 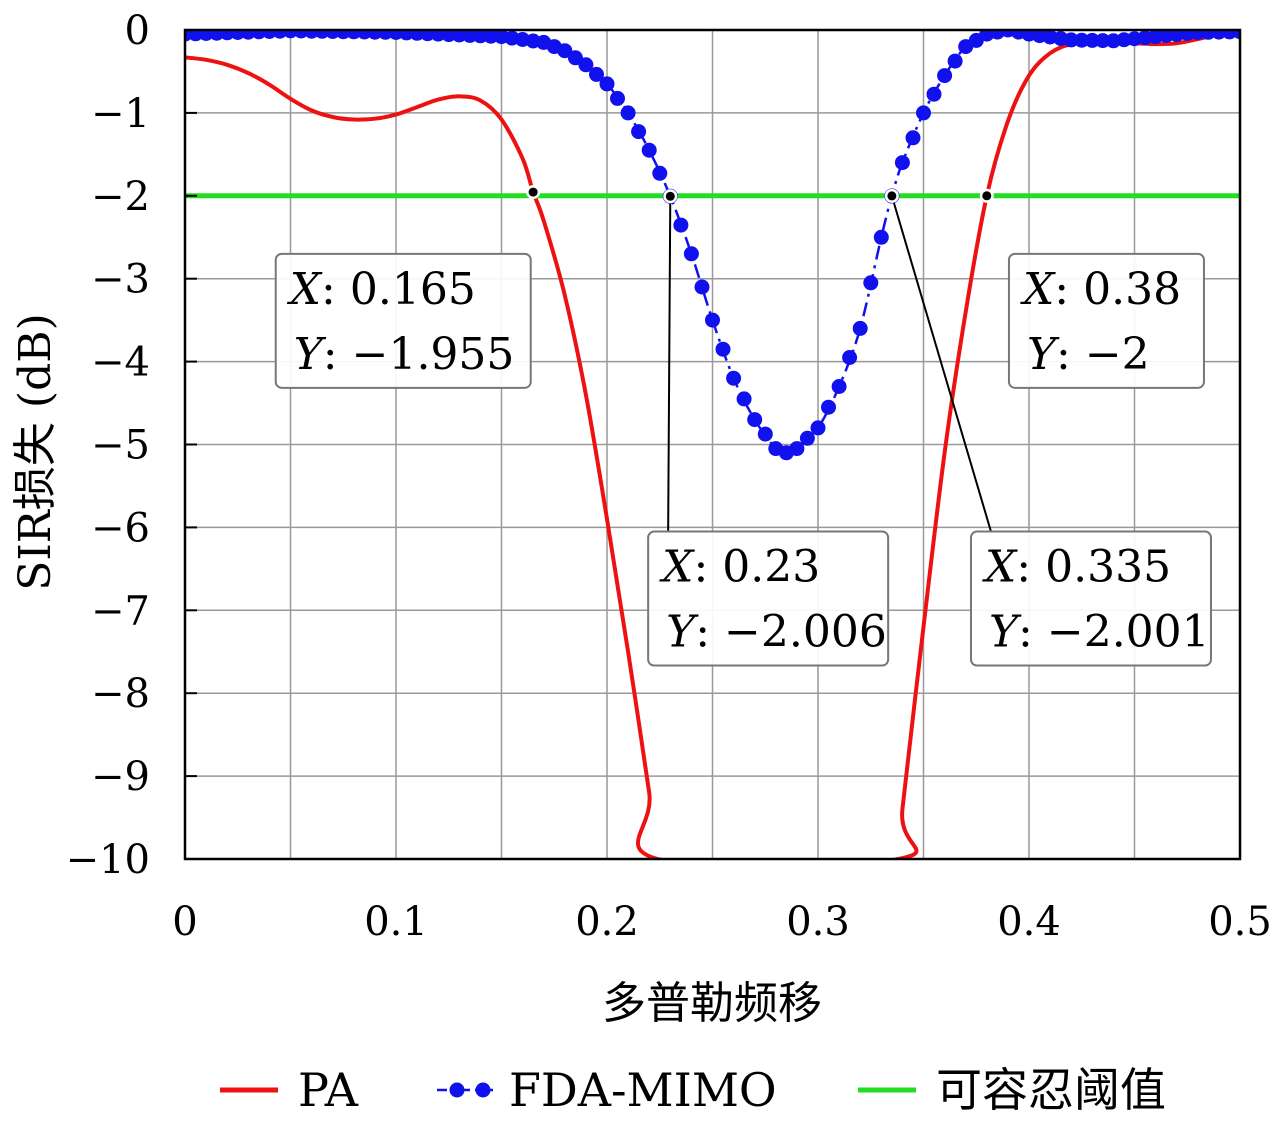 I want to click on datatip-x-value: 0.38, so click(x=1132, y=289).